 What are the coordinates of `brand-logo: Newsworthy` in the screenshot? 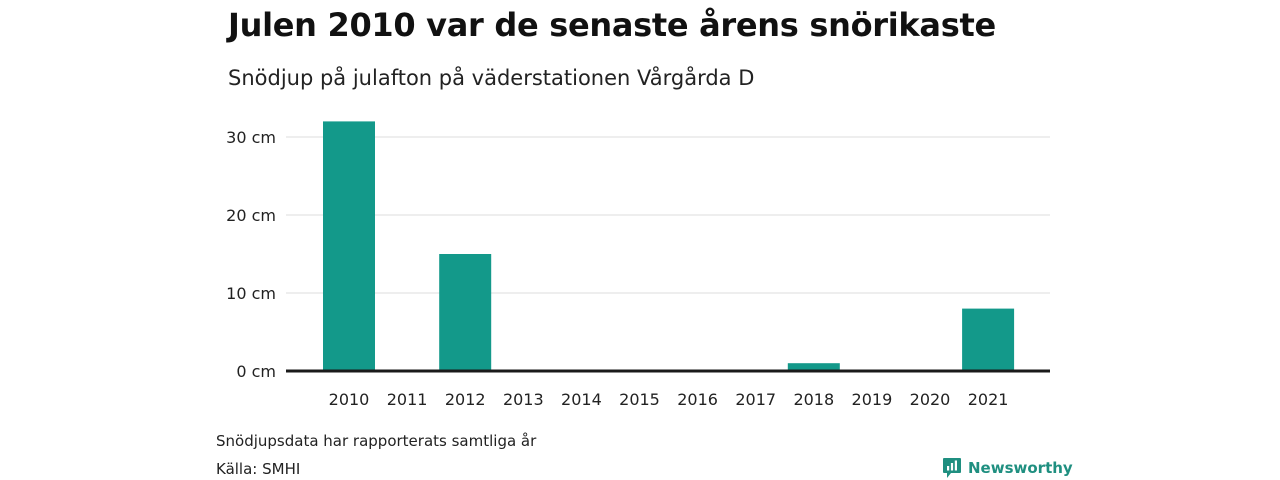 It's located at (1007, 468).